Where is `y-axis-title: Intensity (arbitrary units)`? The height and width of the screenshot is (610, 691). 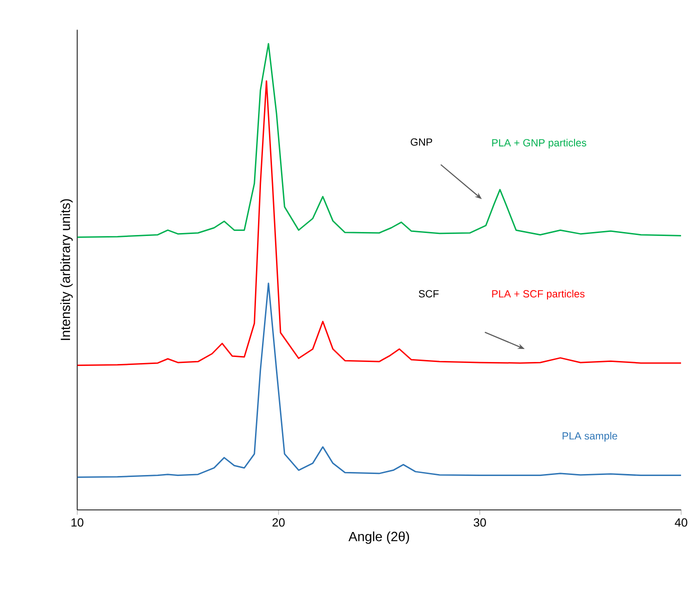
y-axis-title: Intensity (arbitrary units) is located at coordinates (66, 269).